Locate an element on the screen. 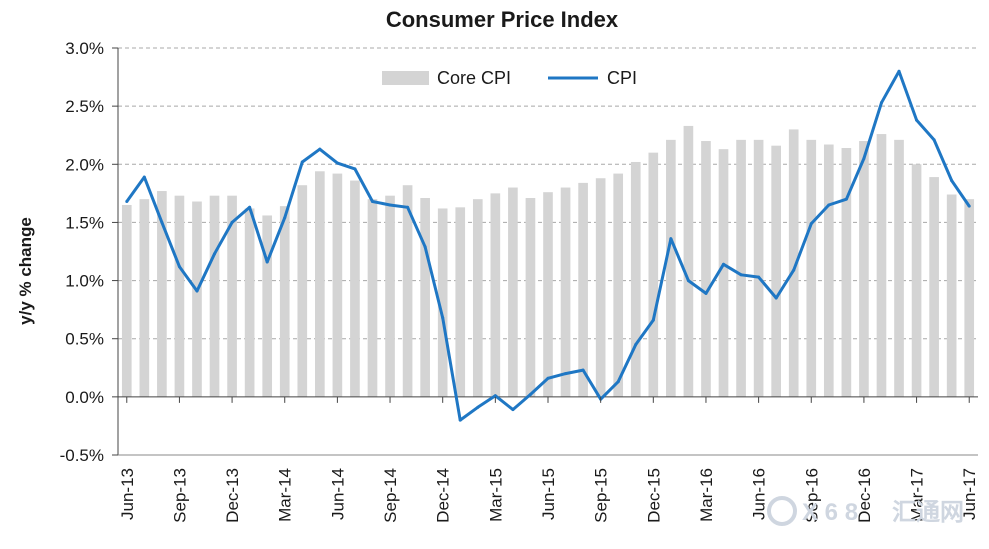 This screenshot has height=549, width=989. y-axis-label: y/y % change is located at coordinates (25, 271).